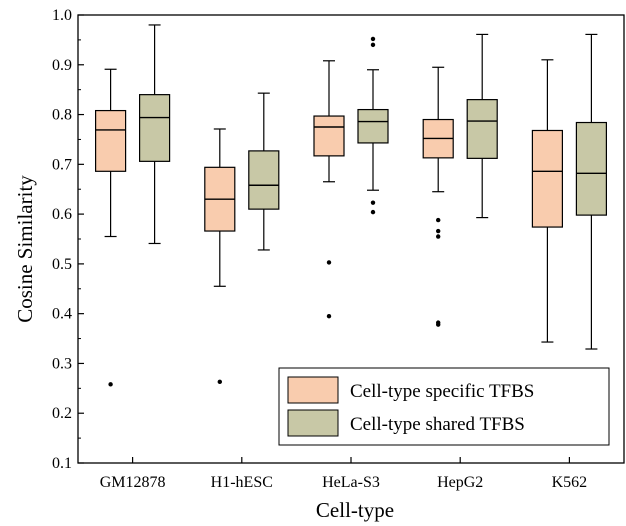  What do you see at coordinates (62, 214) in the screenshot?
I see `y-tick-label: 0.6` at bounding box center [62, 214].